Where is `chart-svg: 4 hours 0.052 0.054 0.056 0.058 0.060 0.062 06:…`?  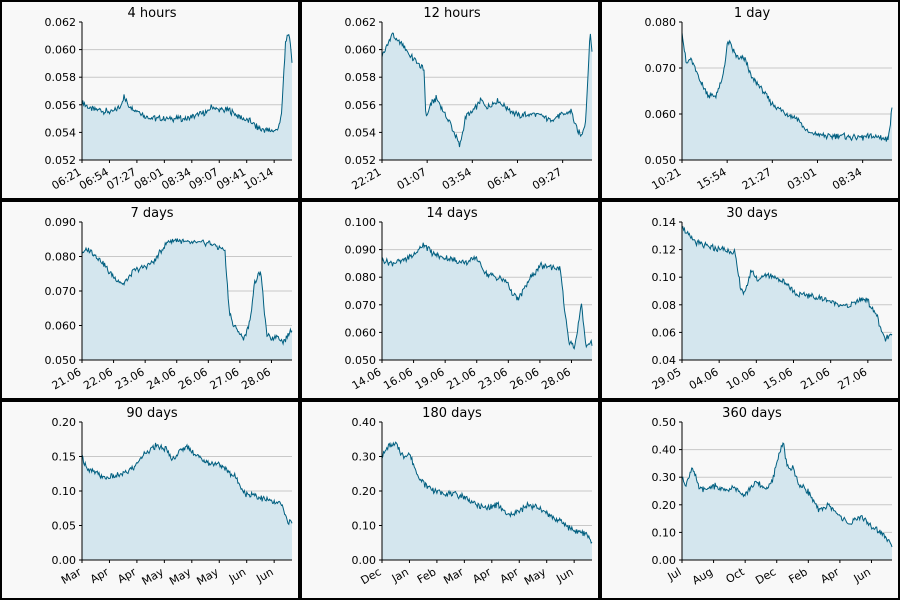
chart-svg: 4 hours 0.052 0.054 0.056 0.058 0.060 0.062 06:… is located at coordinates (169, 99).